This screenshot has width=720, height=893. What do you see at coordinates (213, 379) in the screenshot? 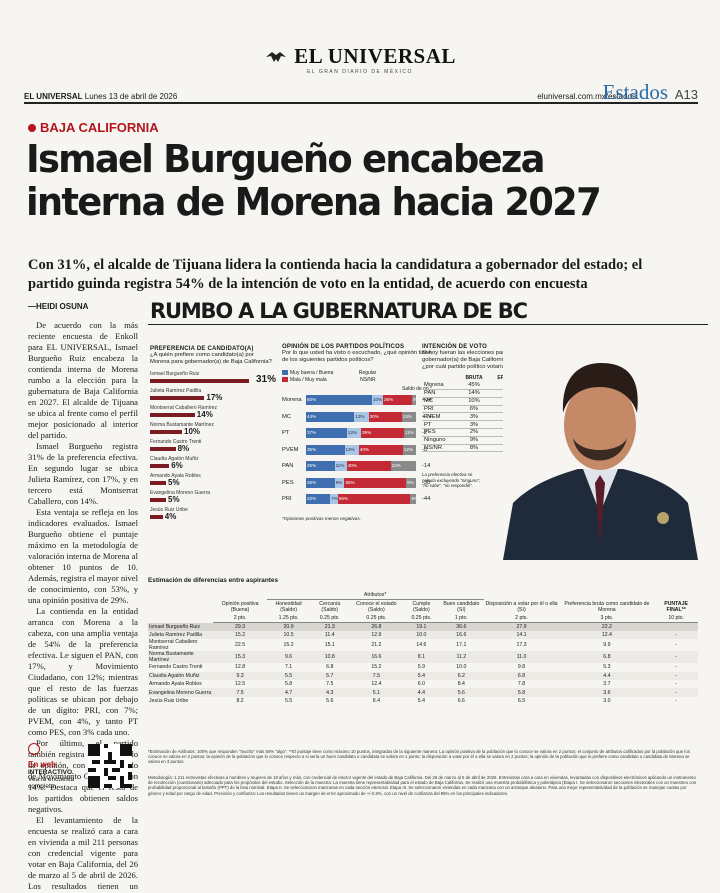
I see `candidate-row: Ismael Burgueño Ruiz 31%` at bounding box center [213, 379].